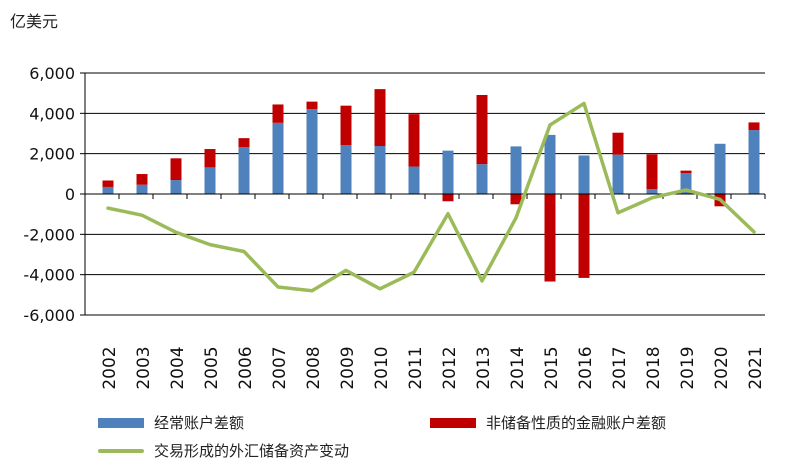 The image size is (801, 469). I want to click on bar-financial-account-2002, so click(108, 183).